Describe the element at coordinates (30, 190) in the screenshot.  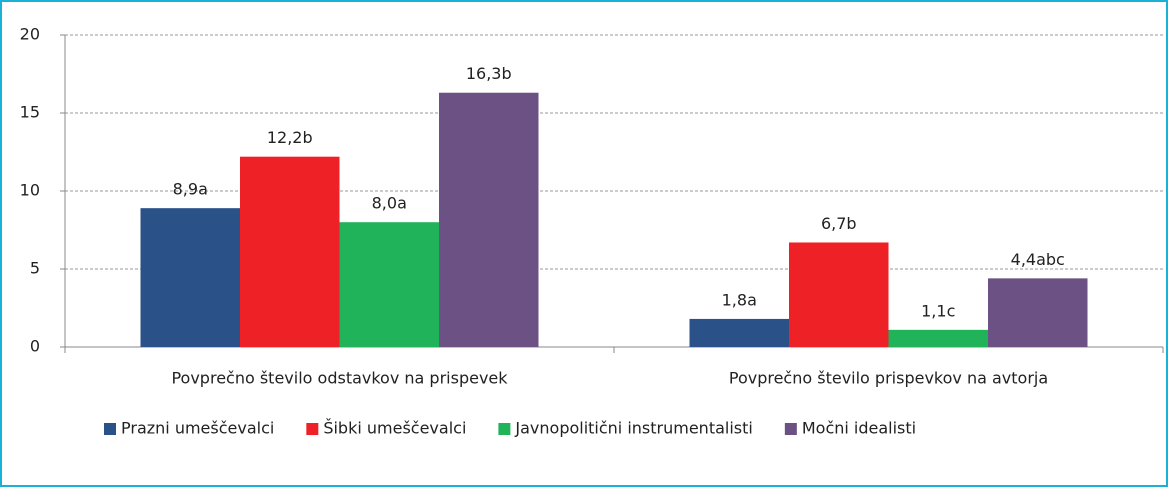
I see `y-tick-label: 10` at that location.